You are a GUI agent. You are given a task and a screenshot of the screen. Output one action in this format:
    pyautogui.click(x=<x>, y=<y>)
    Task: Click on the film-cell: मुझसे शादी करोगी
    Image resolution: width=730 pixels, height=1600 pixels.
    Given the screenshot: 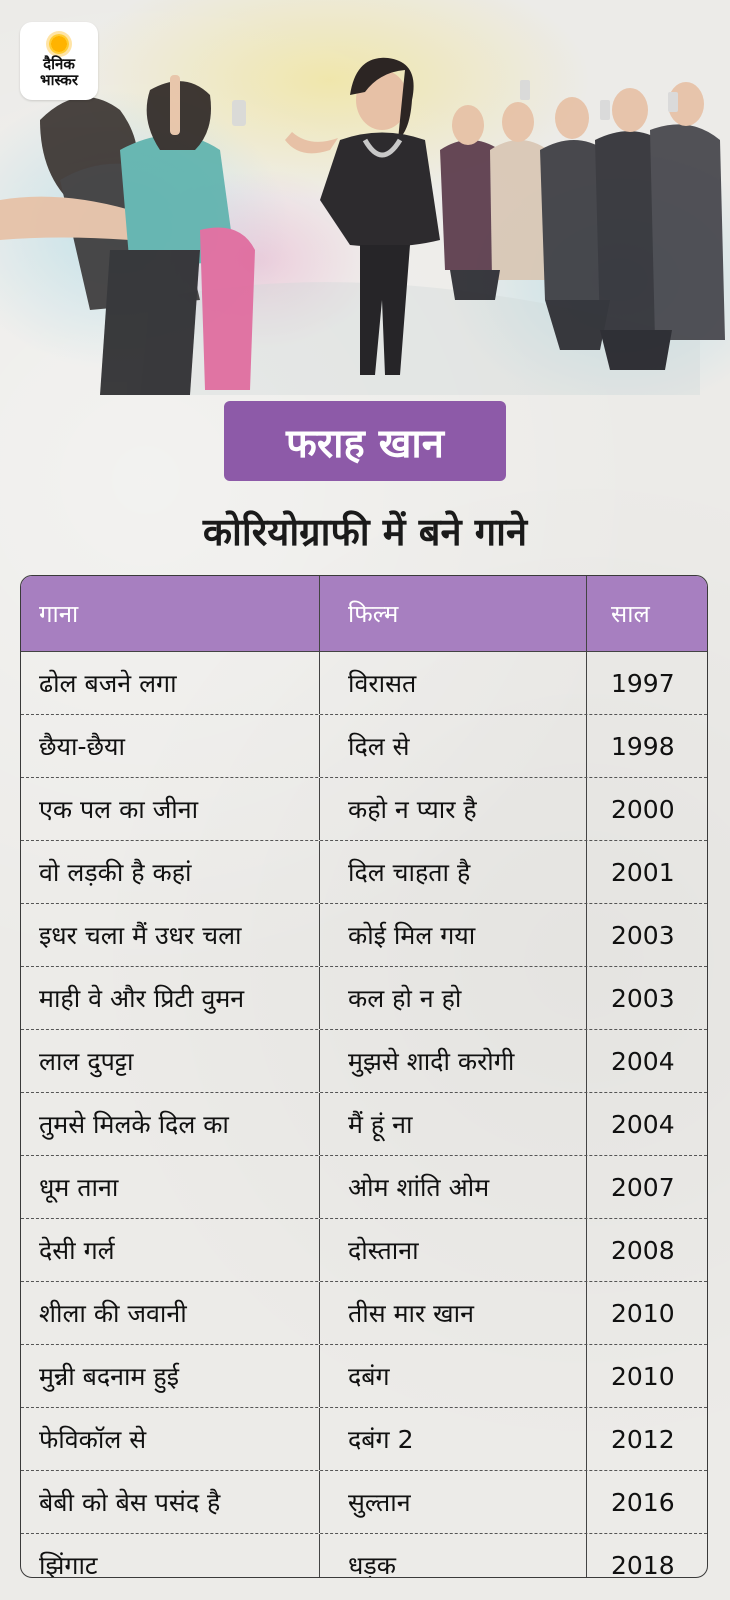 What is the action you would take?
    pyautogui.click(x=453, y=1061)
    